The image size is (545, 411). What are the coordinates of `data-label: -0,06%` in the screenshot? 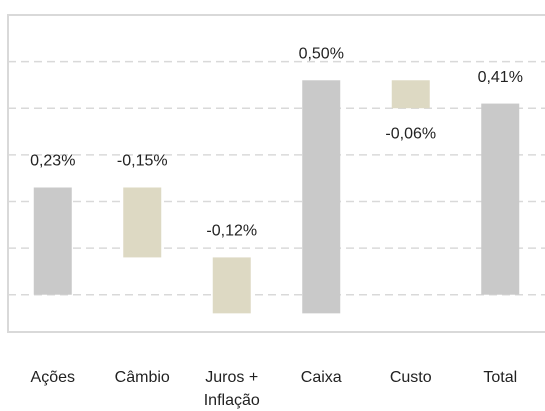 It's located at (410, 133).